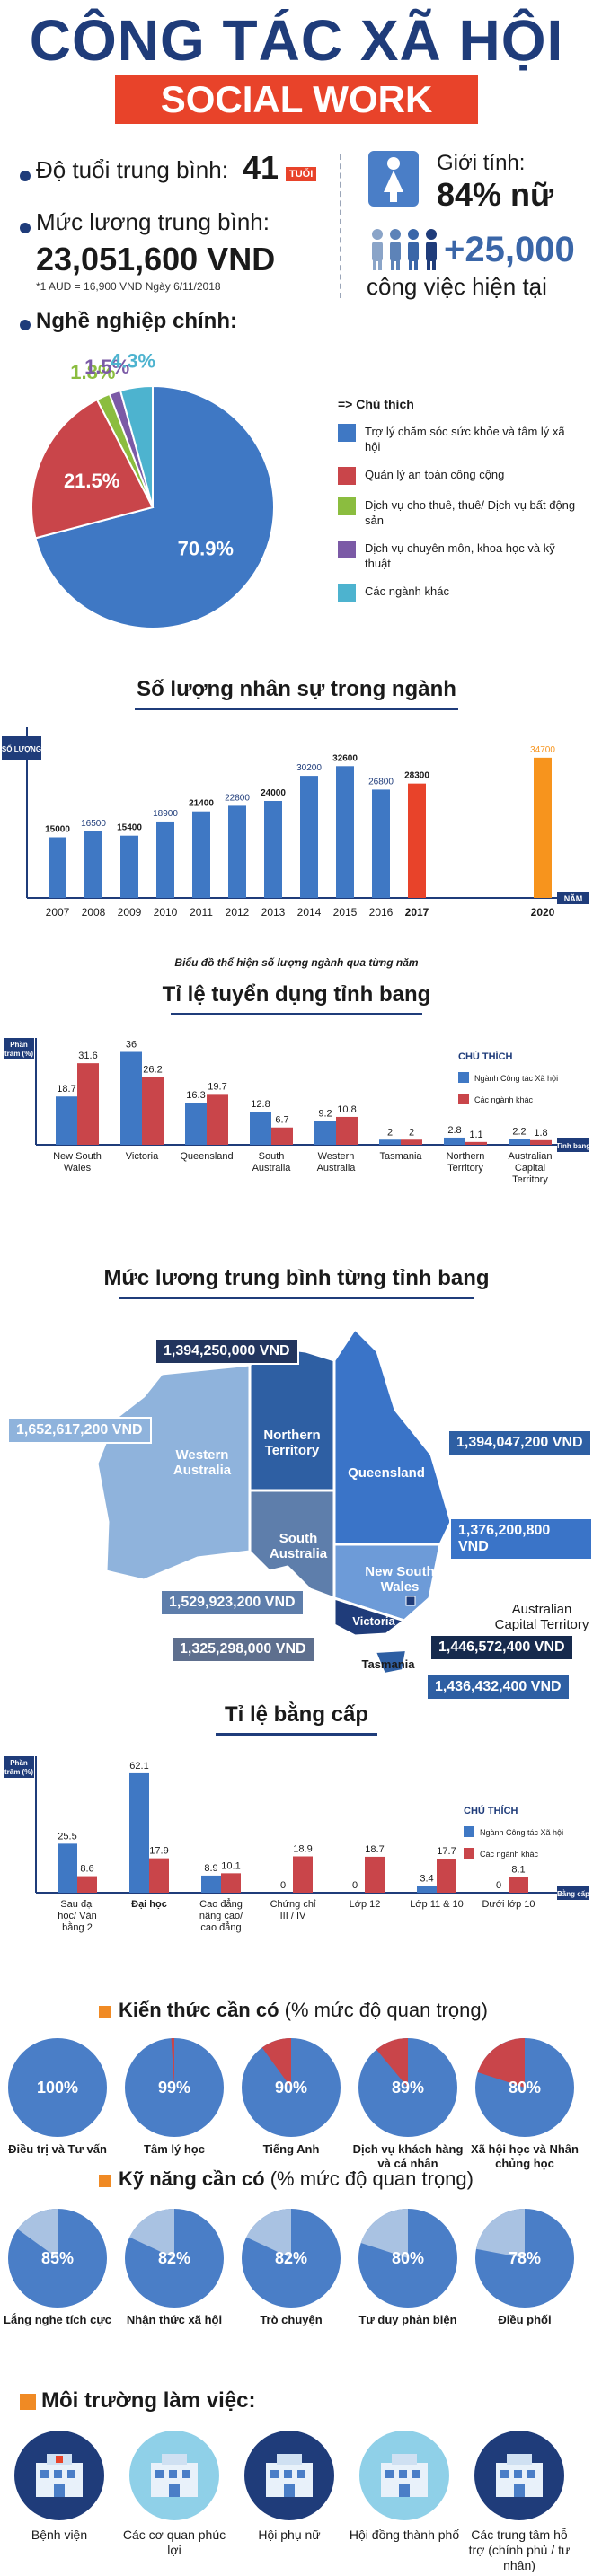 Image resolution: width=593 pixels, height=2576 pixels. What do you see at coordinates (130, 912) in the screenshot?
I see `x-tick-label: 2009` at bounding box center [130, 912].